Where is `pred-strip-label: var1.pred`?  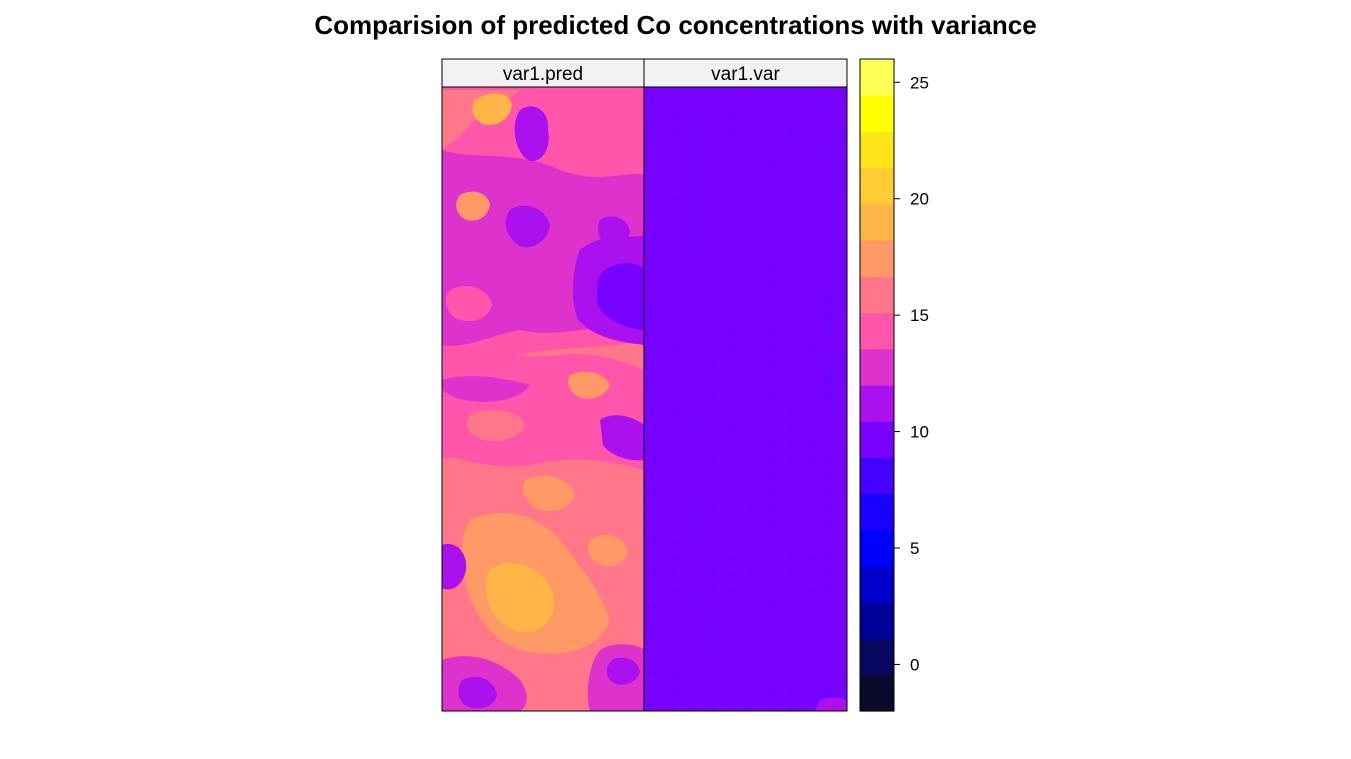 pred-strip-label: var1.pred is located at coordinates (543, 74).